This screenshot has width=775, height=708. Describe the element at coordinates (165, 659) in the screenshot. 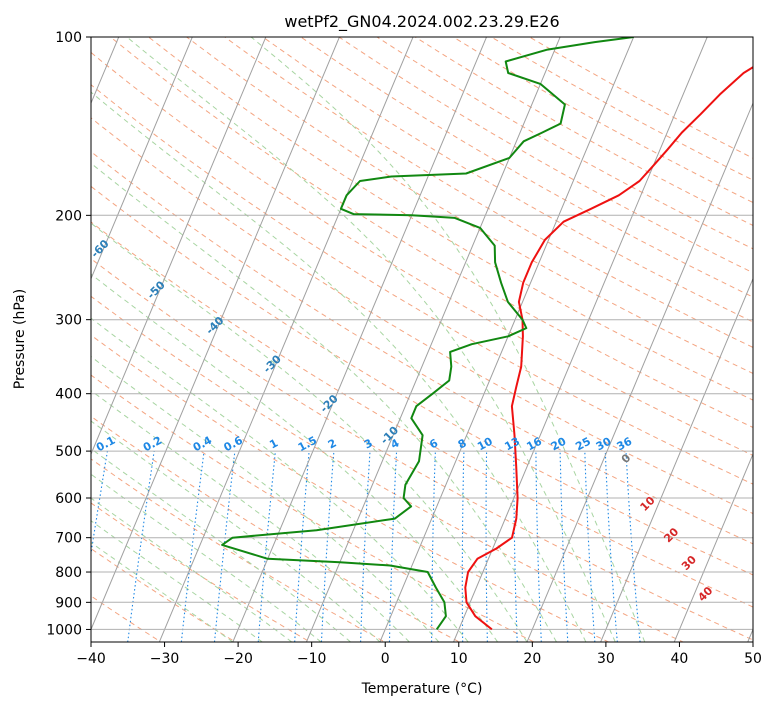

I see `x-tick-label: −30` at that location.